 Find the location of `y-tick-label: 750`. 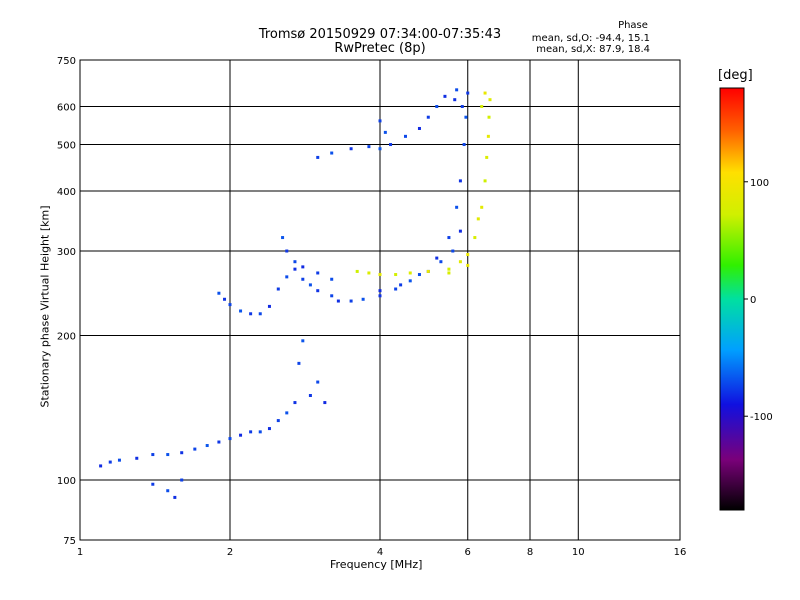

y-tick-label: 750 is located at coordinates (66, 61).